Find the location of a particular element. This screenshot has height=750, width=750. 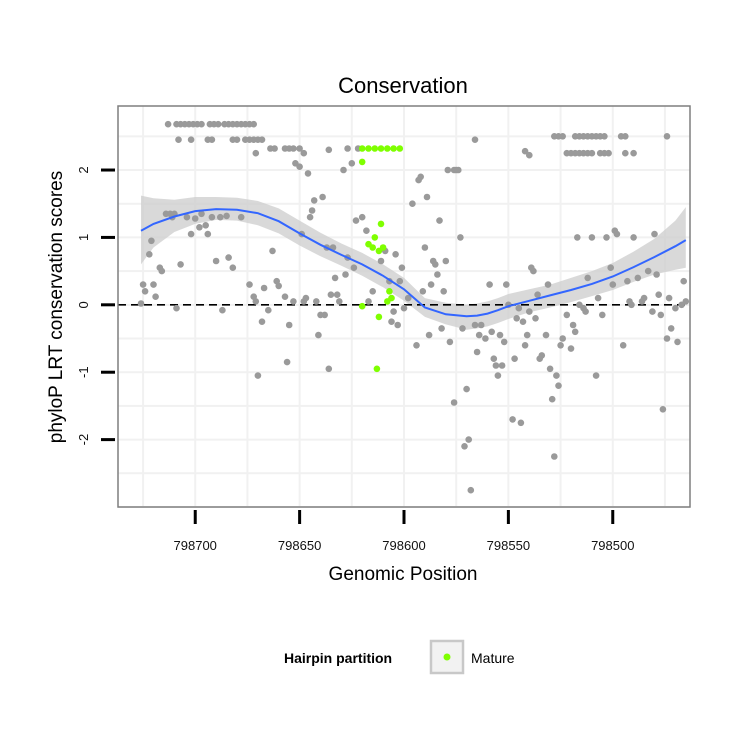

x-tick-label: 798700 is located at coordinates (195, 545).